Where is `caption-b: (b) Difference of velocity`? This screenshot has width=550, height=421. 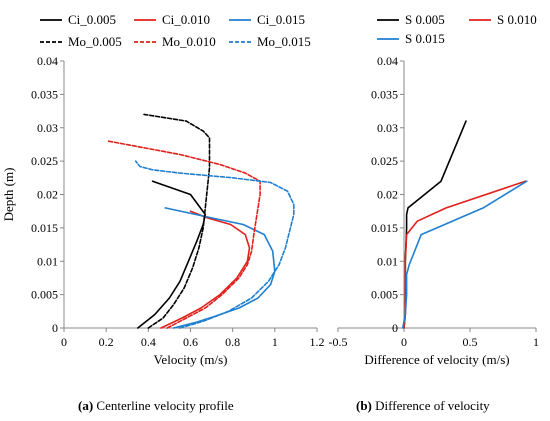 caption-b: (b) Difference of velocity is located at coordinates (423, 406).